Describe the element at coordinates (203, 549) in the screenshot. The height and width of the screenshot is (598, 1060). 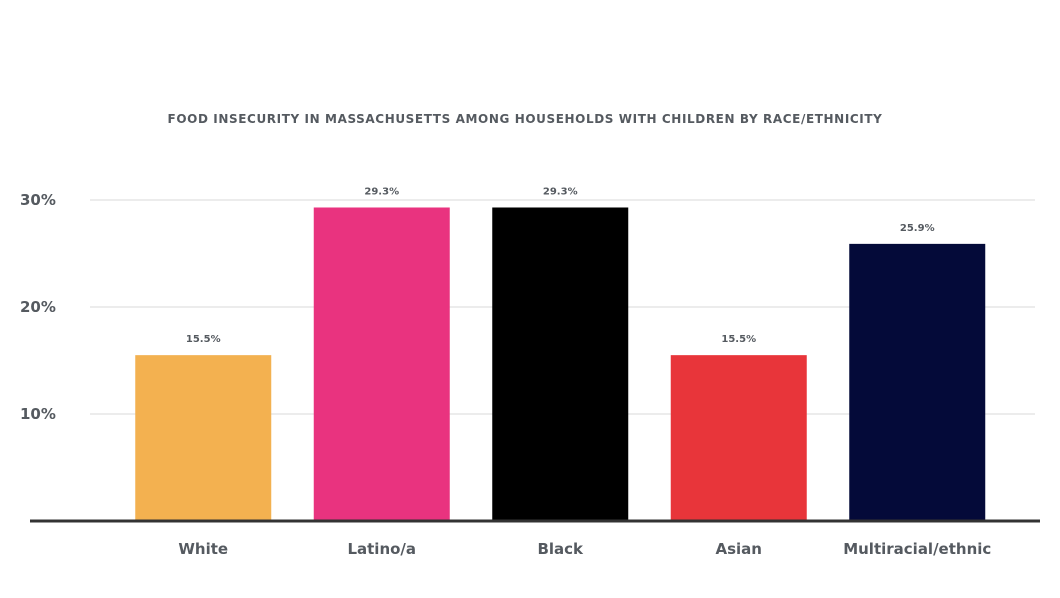
I see `x-tick-label: White` at that location.